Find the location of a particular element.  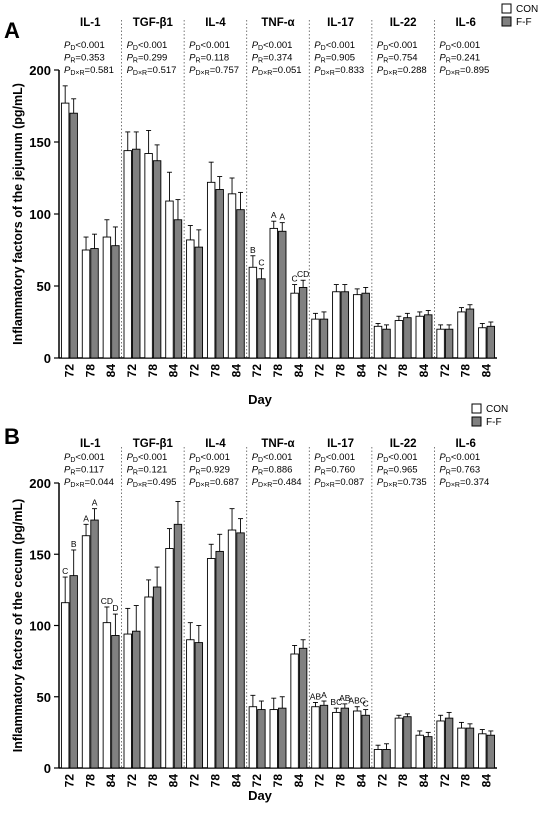

p-value-text: PD×R=0.374 is located at coordinates (464, 483).